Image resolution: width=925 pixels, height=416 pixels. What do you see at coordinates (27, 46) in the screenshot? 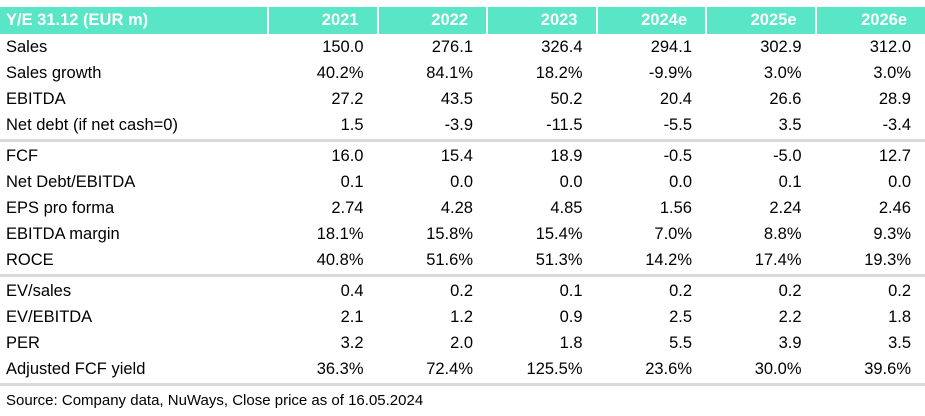
I see `row-label: Sales` at bounding box center [27, 46].